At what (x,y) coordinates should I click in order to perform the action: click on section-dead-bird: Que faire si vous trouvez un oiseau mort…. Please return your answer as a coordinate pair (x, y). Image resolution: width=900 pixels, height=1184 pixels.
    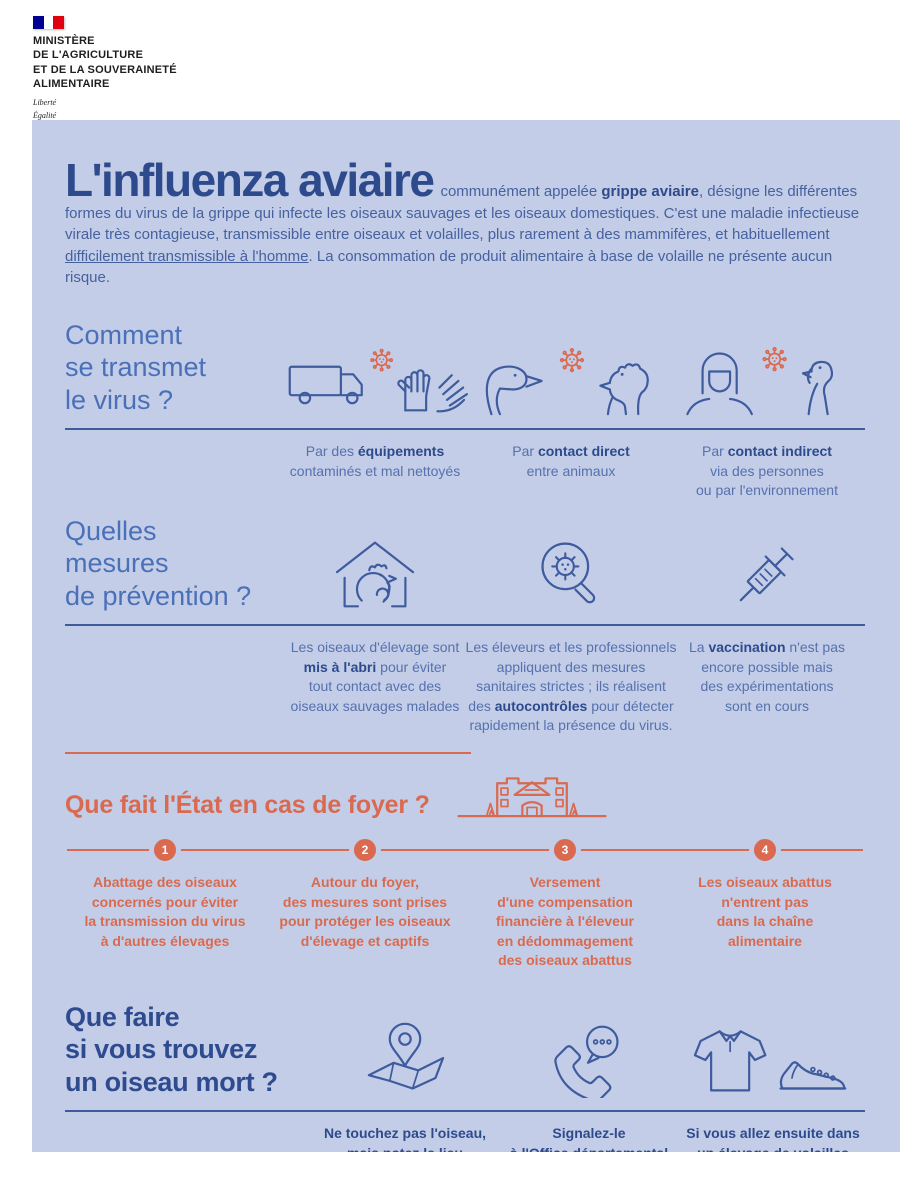
    Looking at the image, I should click on (465, 1076).